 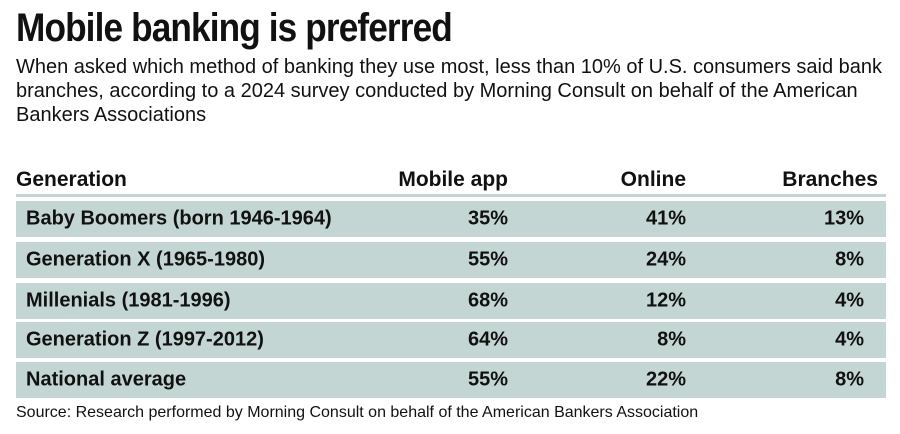 What do you see at coordinates (487, 339) in the screenshot?
I see `cell-mobile-app: 64%` at bounding box center [487, 339].